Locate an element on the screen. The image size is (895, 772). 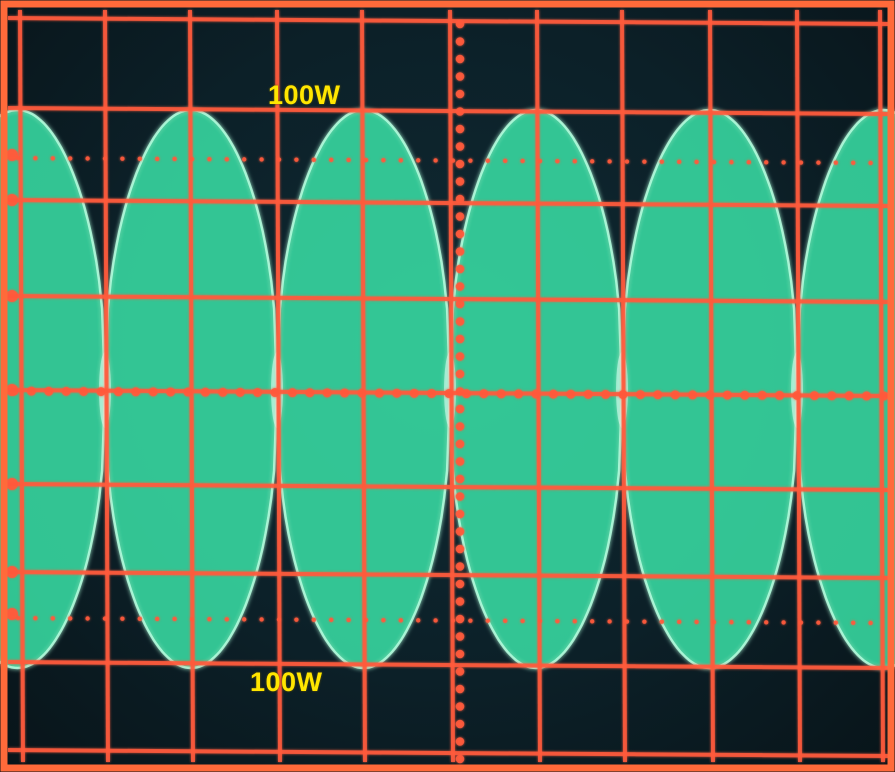
envelope-lobe is located at coordinates (845, 389).